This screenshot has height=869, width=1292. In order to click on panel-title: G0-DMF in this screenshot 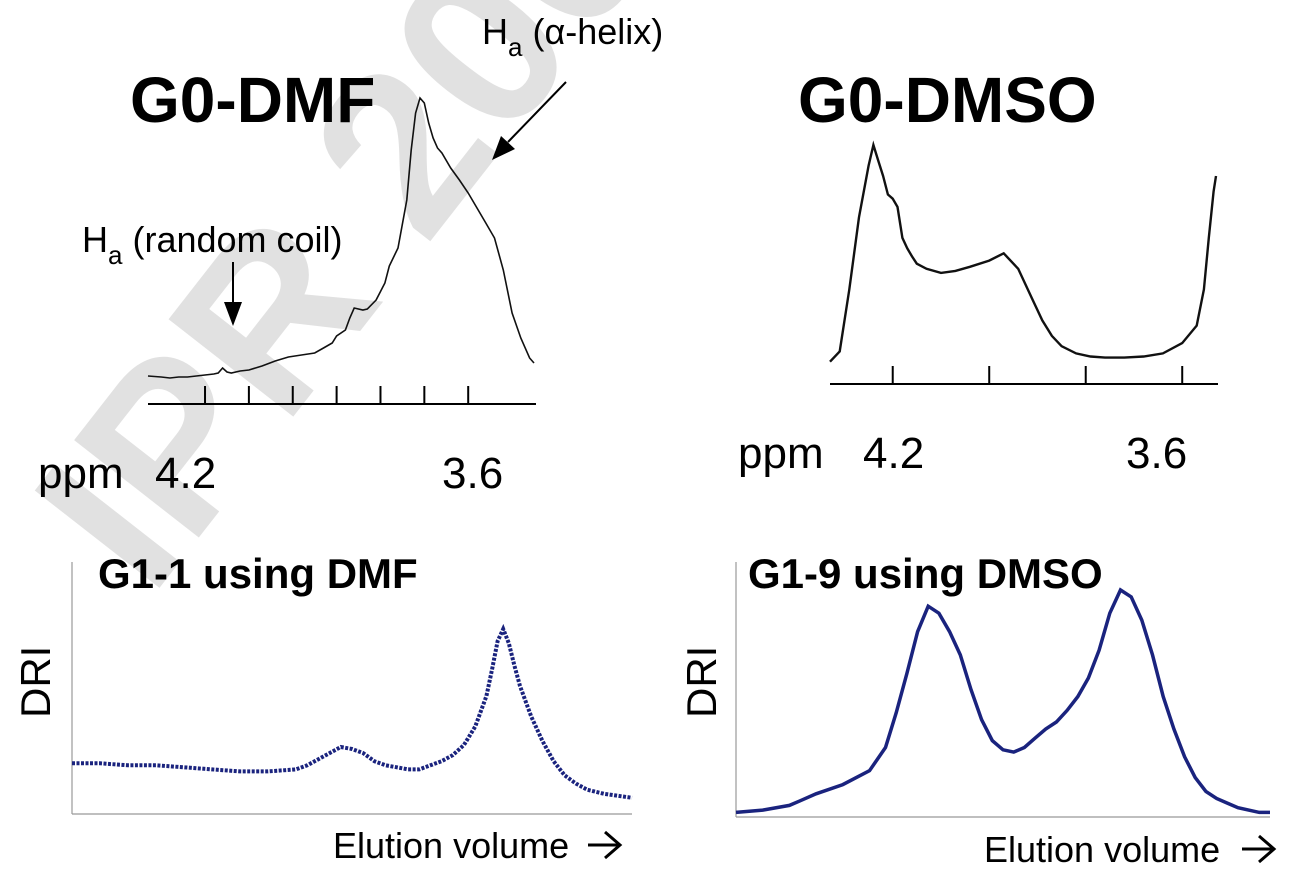, I will do `click(252, 100)`.